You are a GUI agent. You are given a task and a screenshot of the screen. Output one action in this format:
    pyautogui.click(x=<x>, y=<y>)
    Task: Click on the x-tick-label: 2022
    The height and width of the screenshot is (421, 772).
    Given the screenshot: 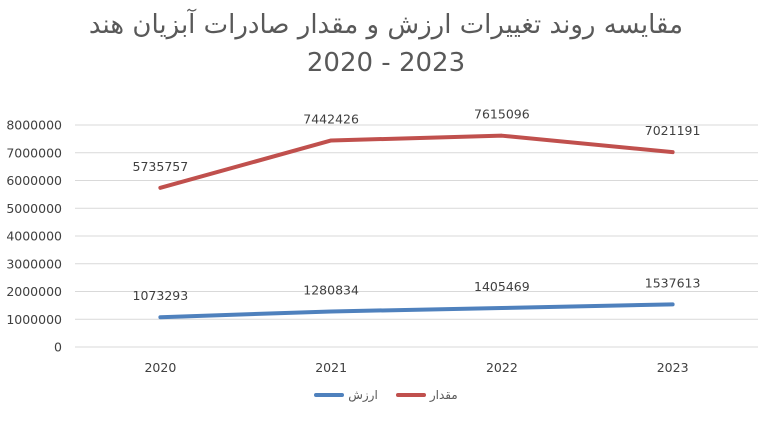 What is the action you would take?
    pyautogui.click(x=502, y=367)
    